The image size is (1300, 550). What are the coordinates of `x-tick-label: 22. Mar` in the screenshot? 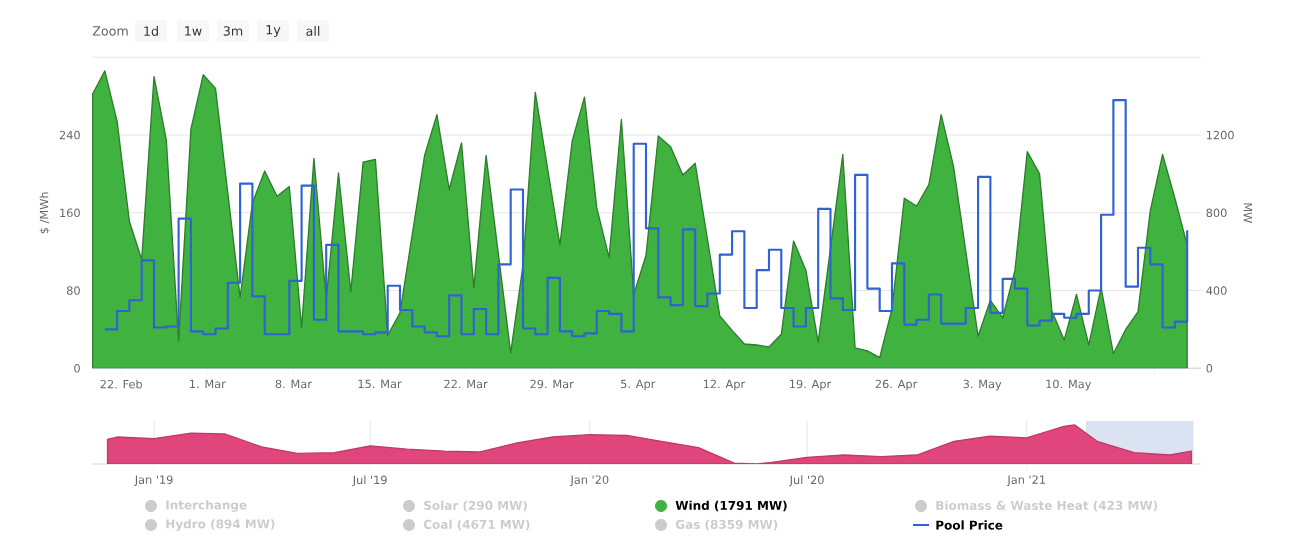 It's located at (466, 384).